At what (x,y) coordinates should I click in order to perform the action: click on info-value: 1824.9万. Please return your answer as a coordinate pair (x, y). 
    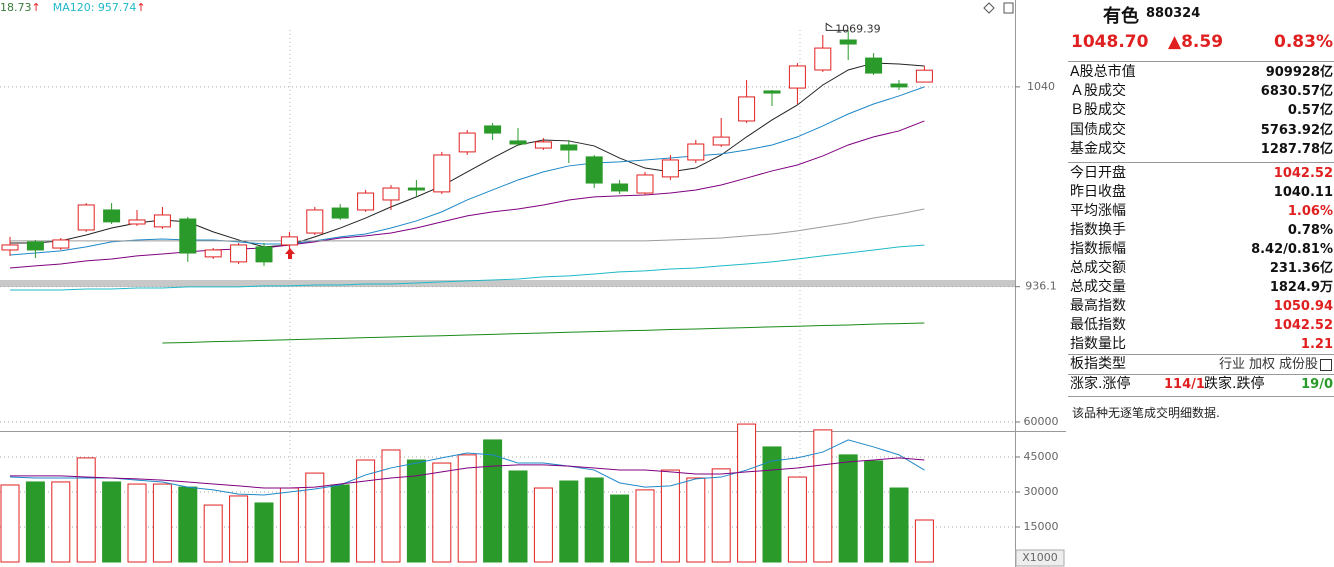
    Looking at the image, I should click on (1301, 288).